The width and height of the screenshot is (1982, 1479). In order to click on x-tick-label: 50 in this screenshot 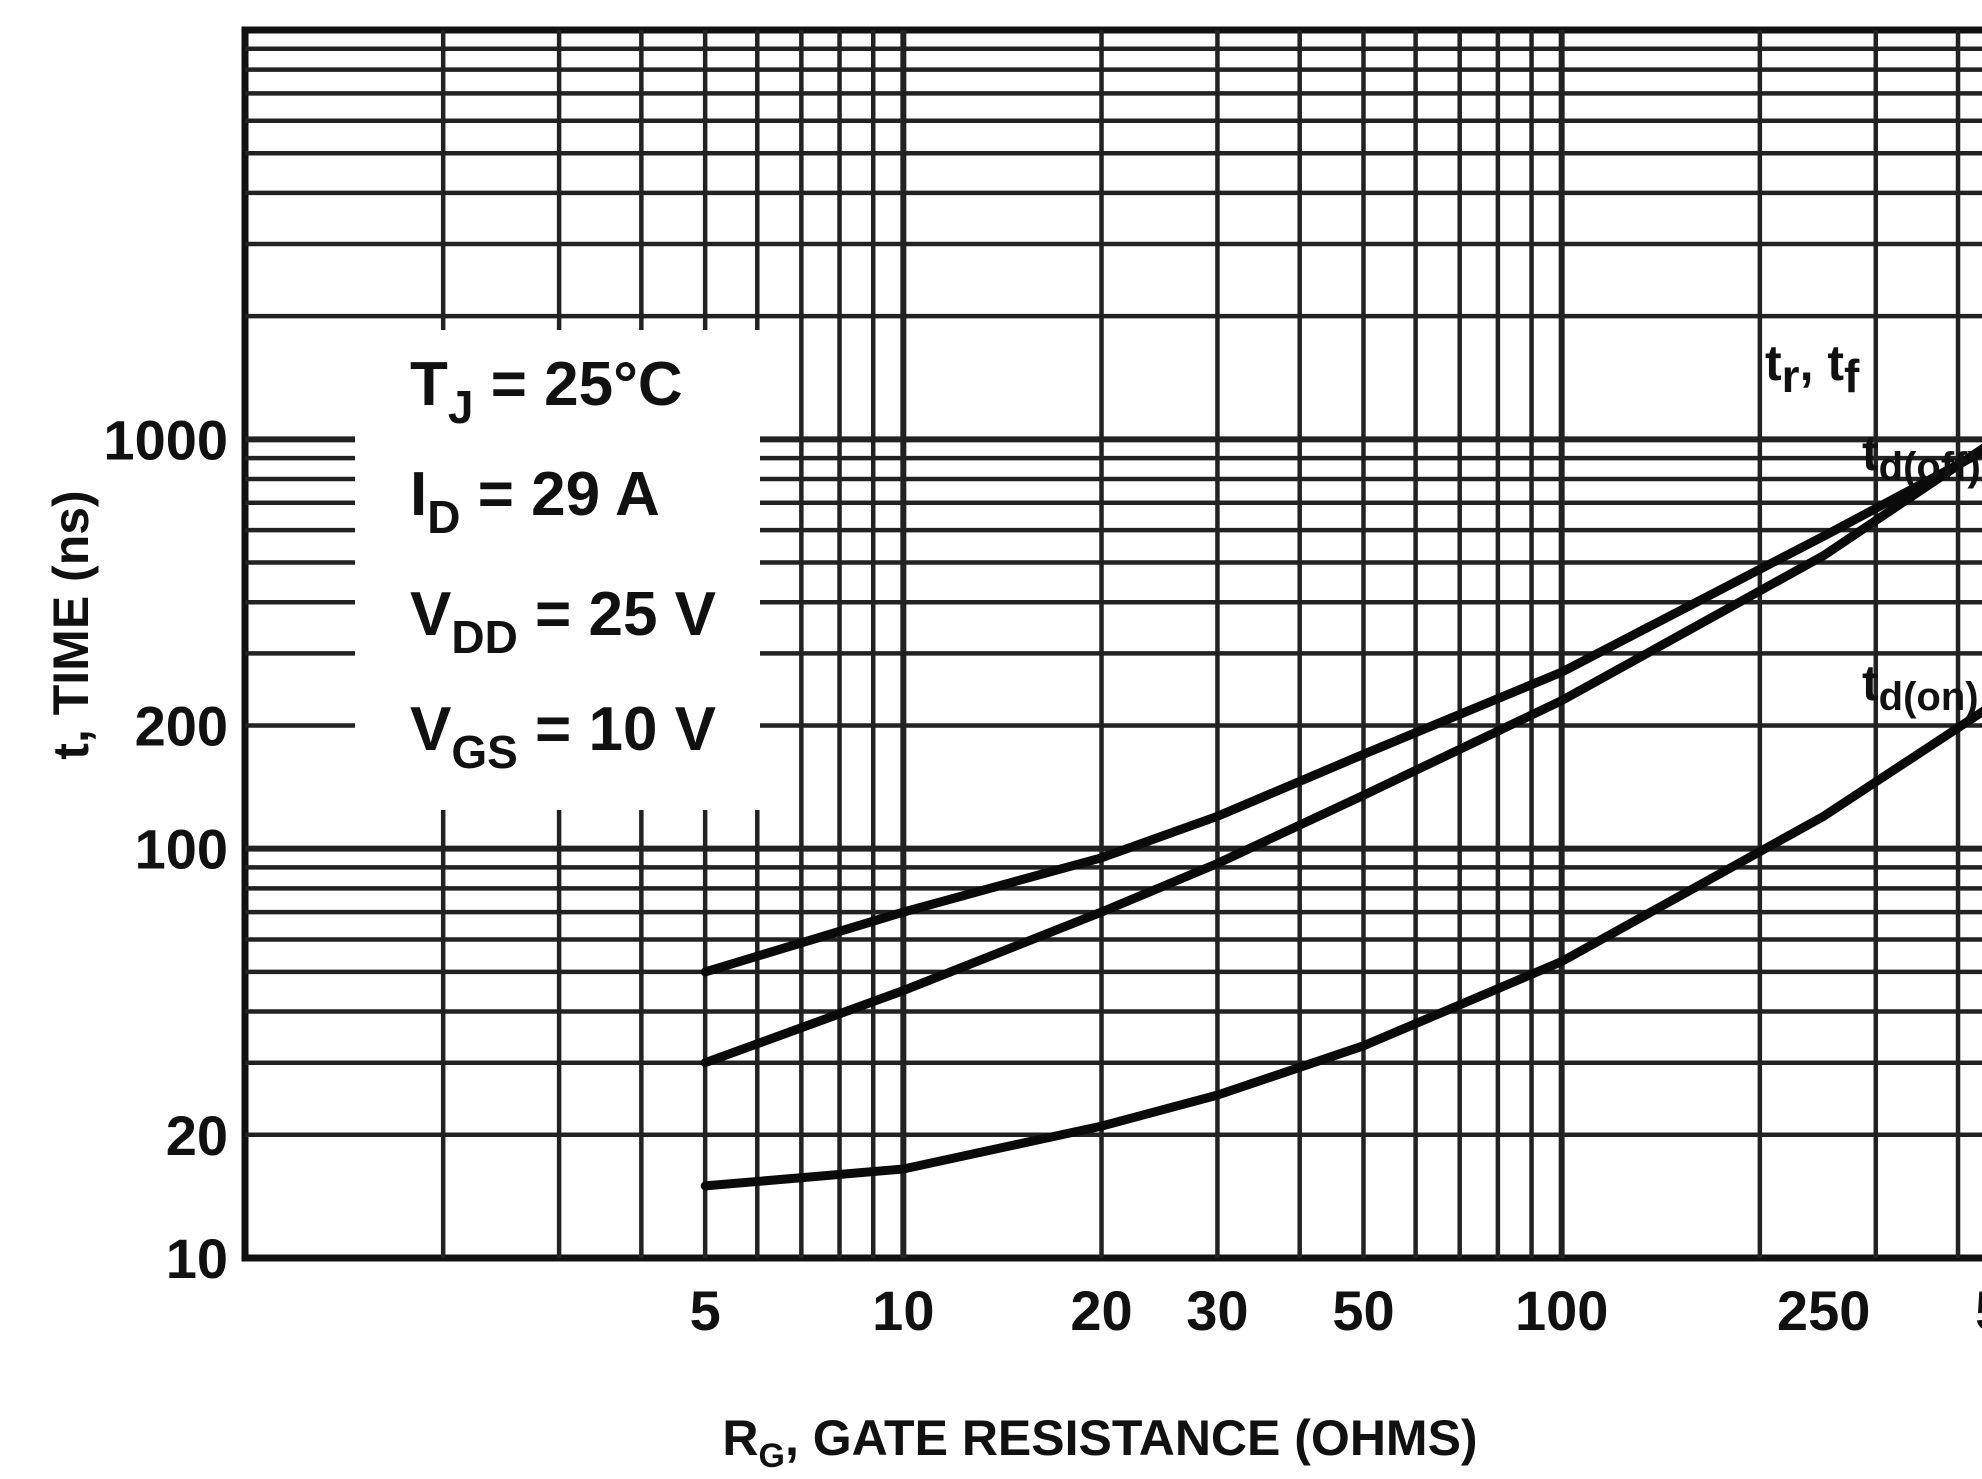, I will do `click(1363, 1310)`.